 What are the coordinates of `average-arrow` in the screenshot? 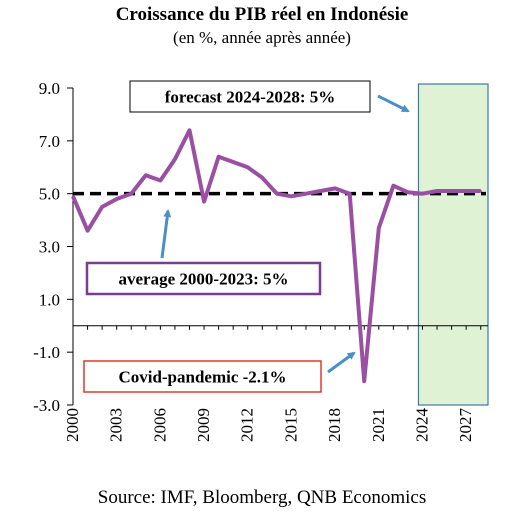 It's located at (166, 234).